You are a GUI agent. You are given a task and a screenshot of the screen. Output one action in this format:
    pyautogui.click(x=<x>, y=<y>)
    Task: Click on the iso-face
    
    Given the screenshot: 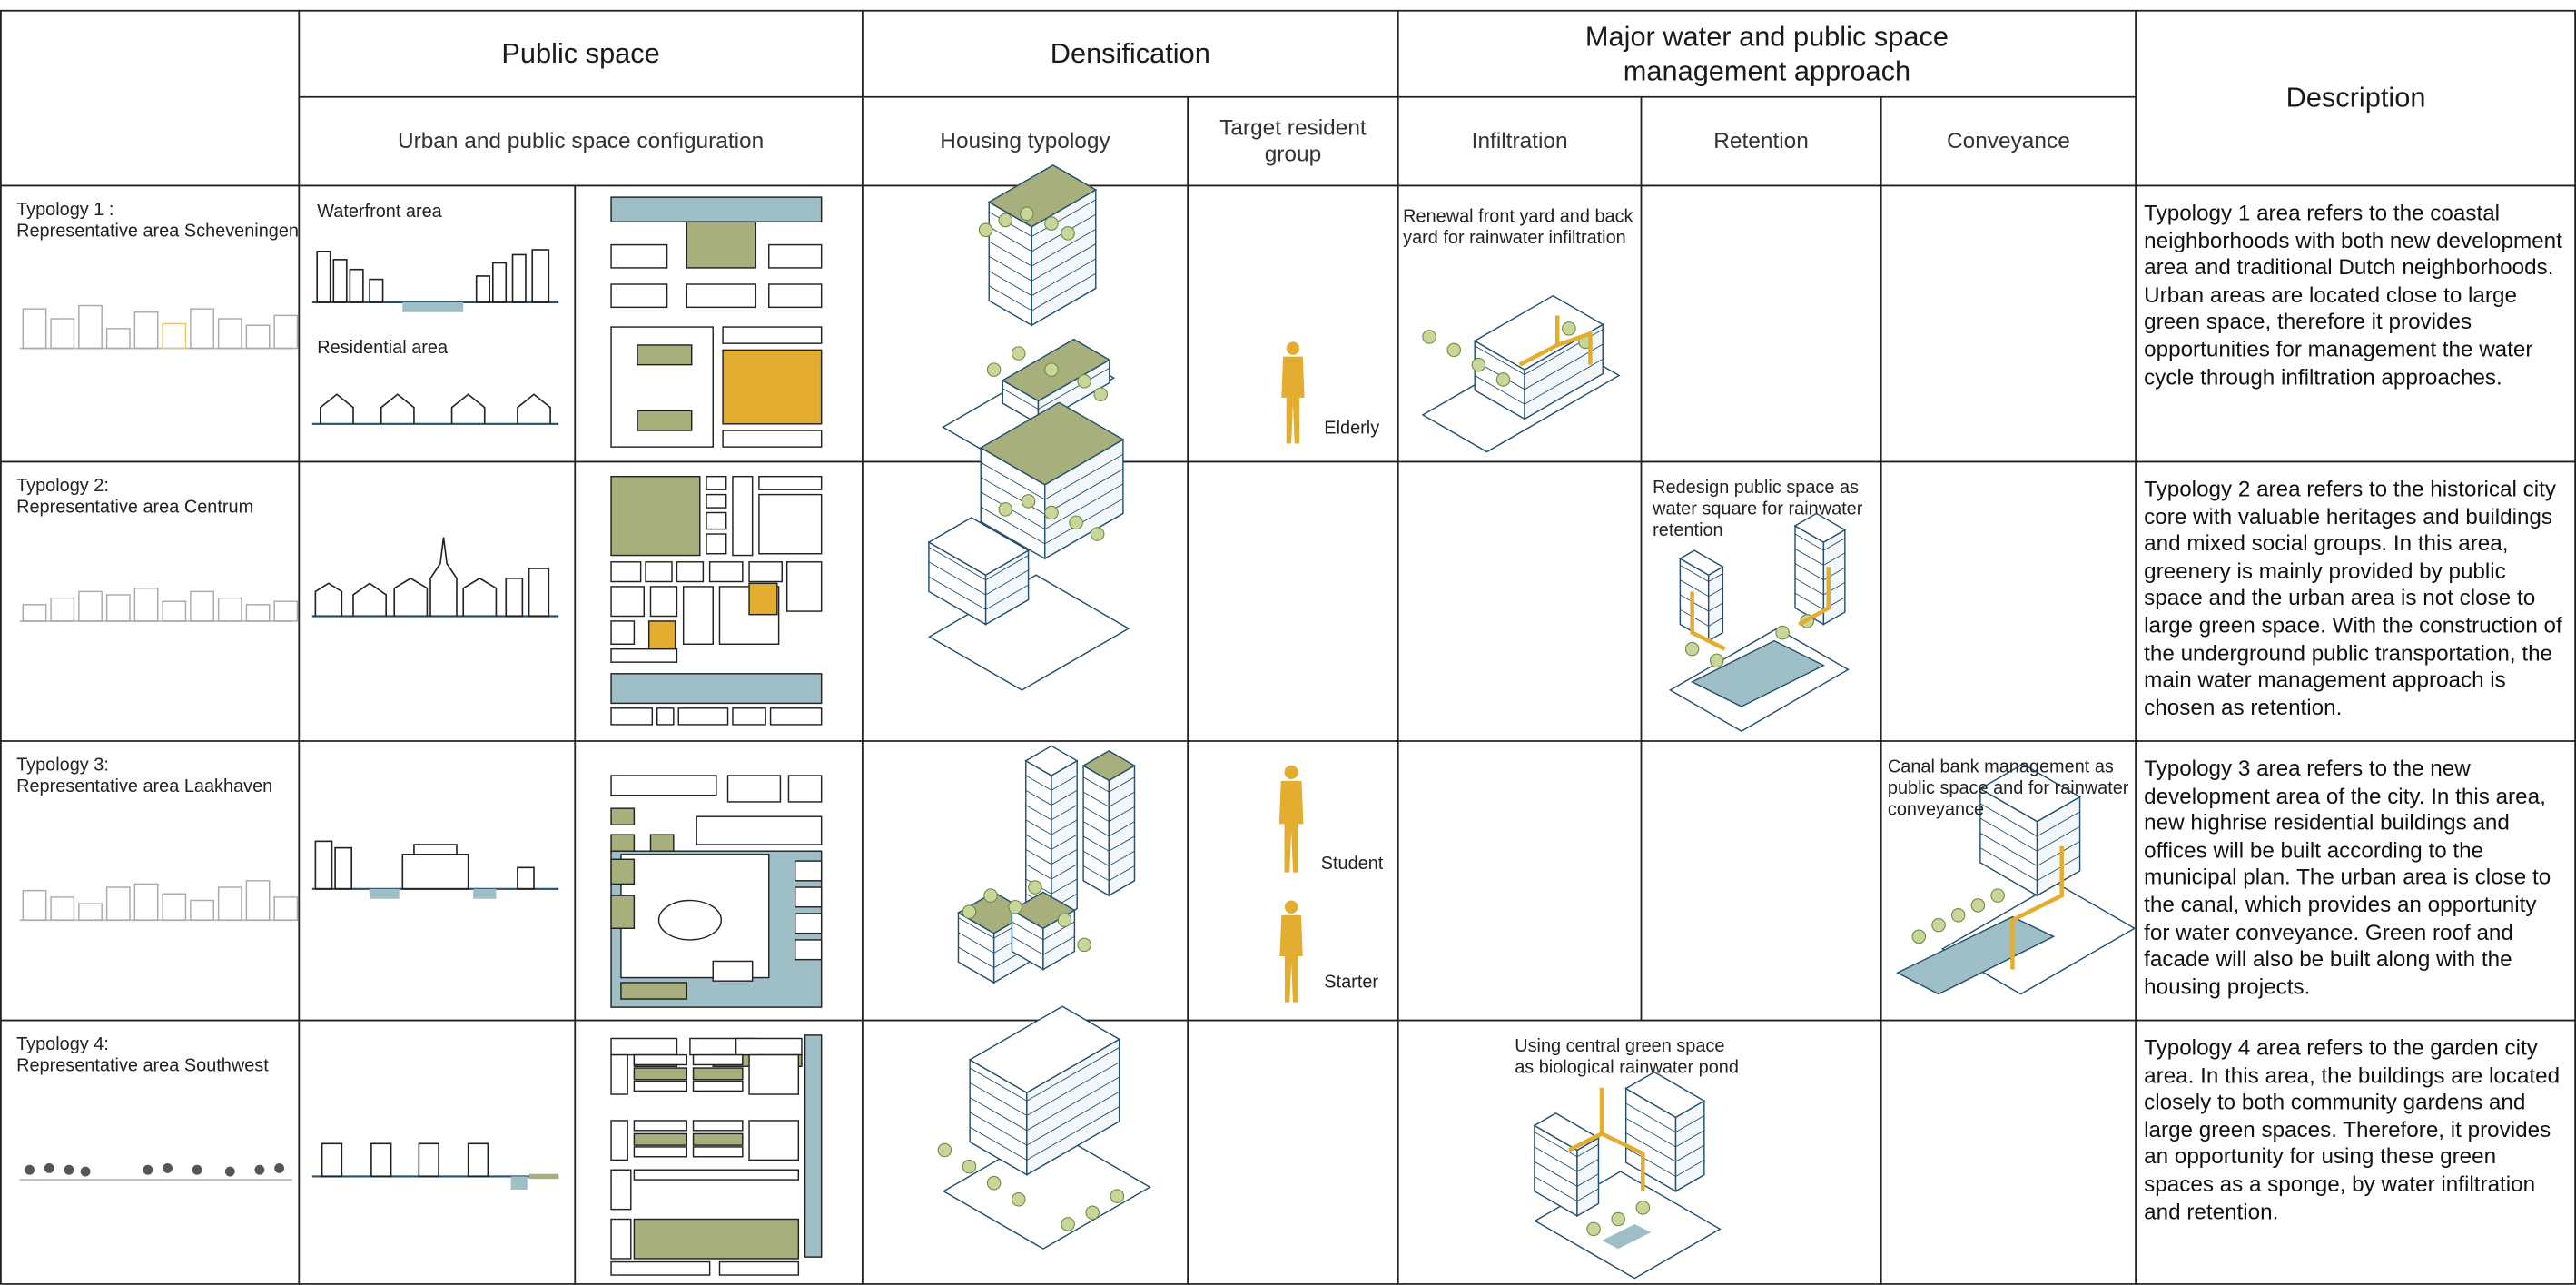 What is the action you would take?
    pyautogui.click(x=1096, y=830)
    